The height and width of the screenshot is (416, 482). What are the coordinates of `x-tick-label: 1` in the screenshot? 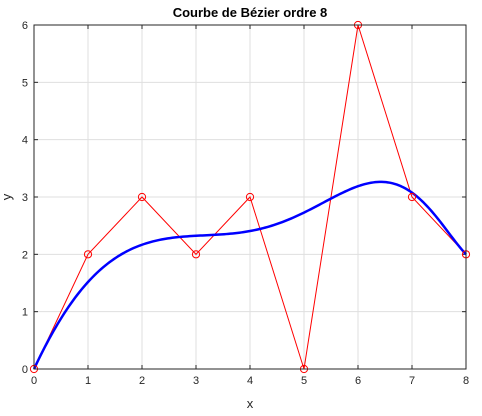 It's located at (88, 381).